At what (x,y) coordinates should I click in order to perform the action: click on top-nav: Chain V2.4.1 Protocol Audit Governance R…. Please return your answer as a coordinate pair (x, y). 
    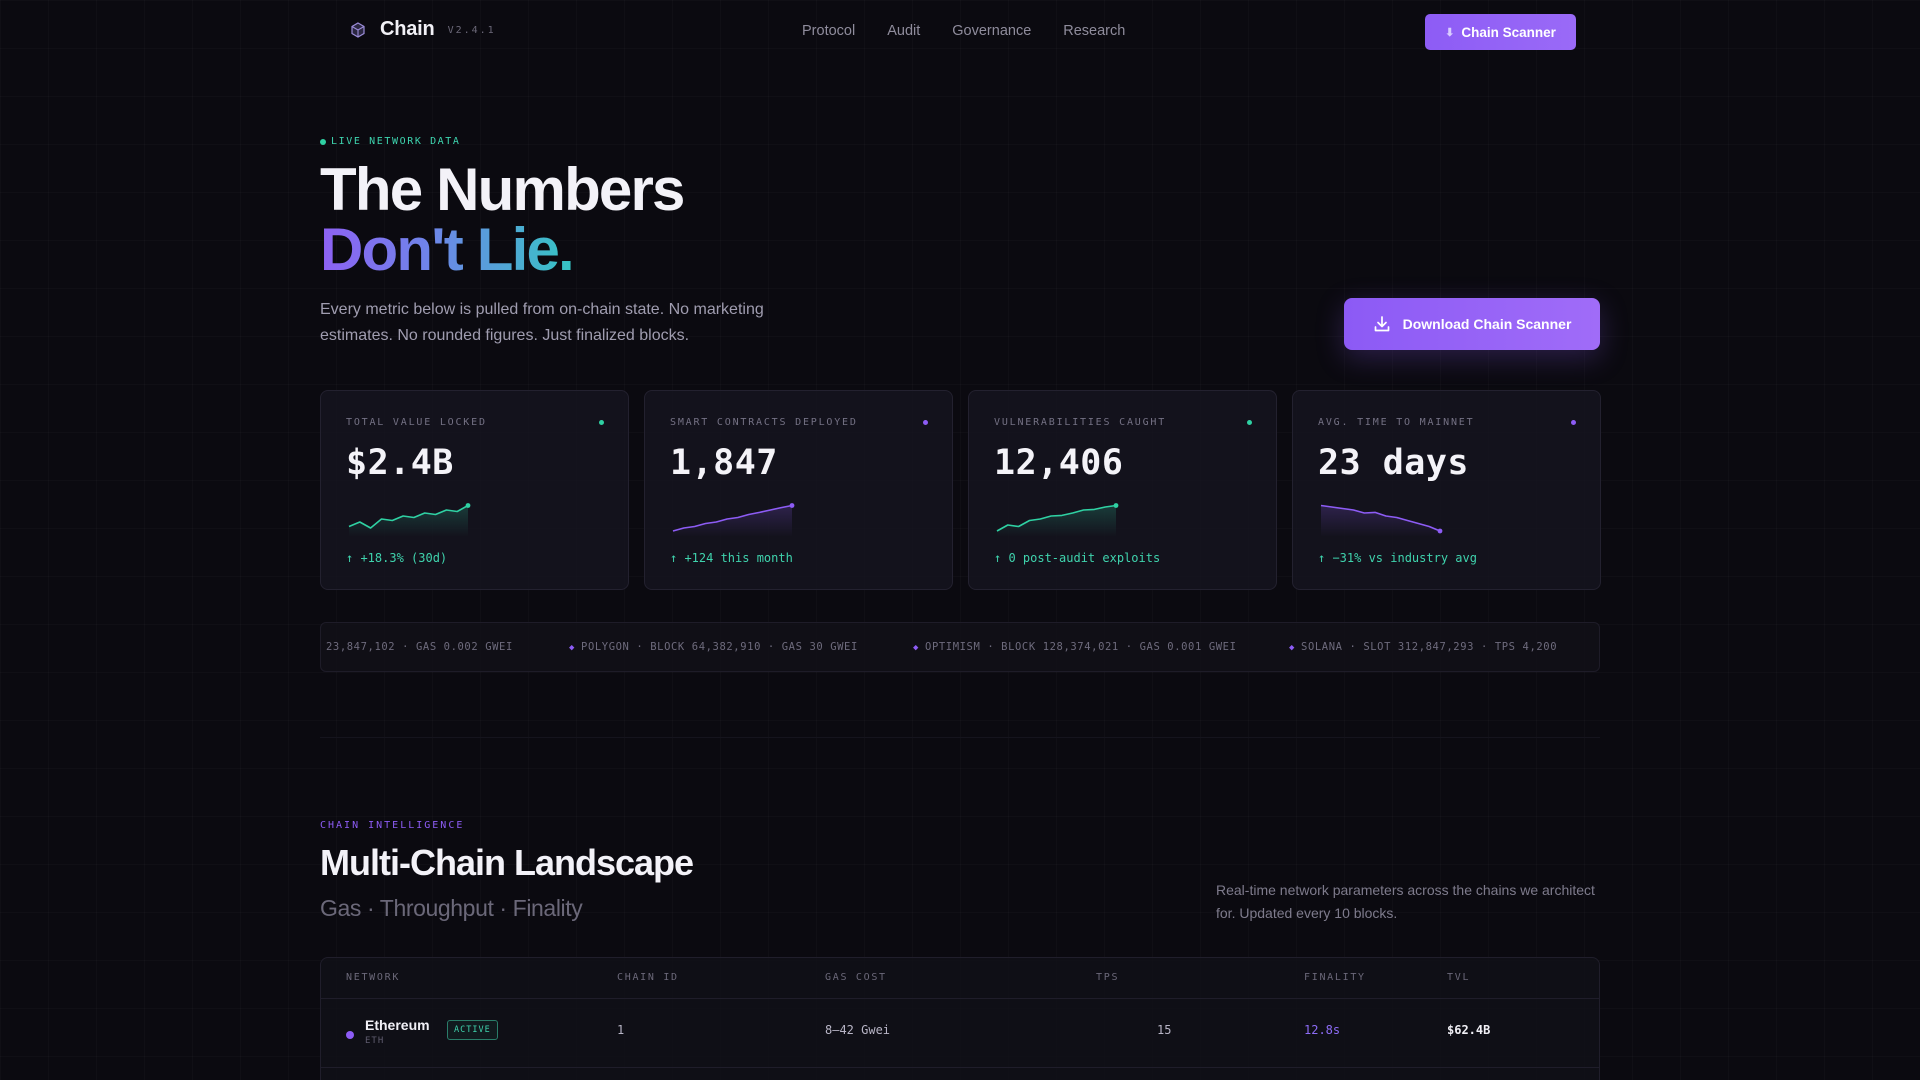
    Looking at the image, I should click on (960, 32).